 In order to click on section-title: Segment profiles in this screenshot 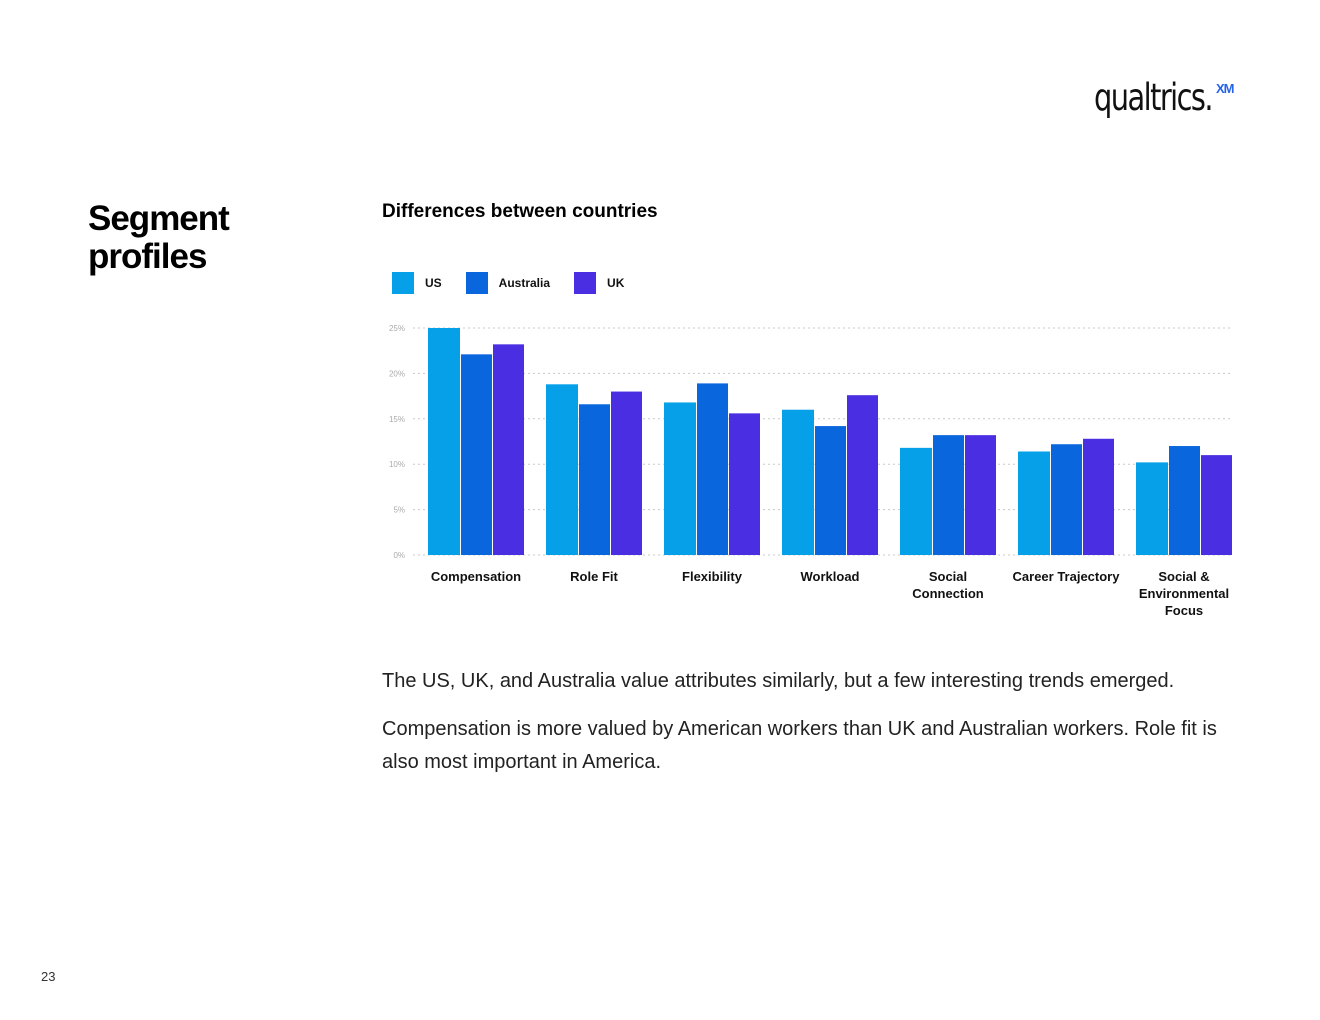, I will do `click(159, 237)`.